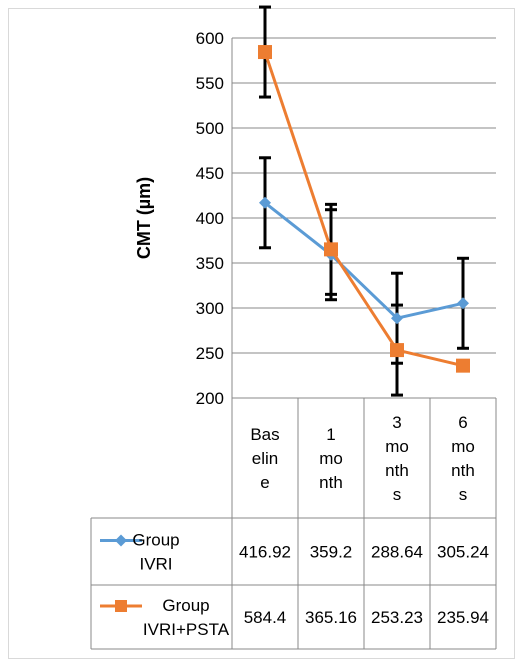 This screenshot has width=522, height=666. Describe the element at coordinates (330, 434) in the screenshot. I see `x-category-label: 1` at that location.